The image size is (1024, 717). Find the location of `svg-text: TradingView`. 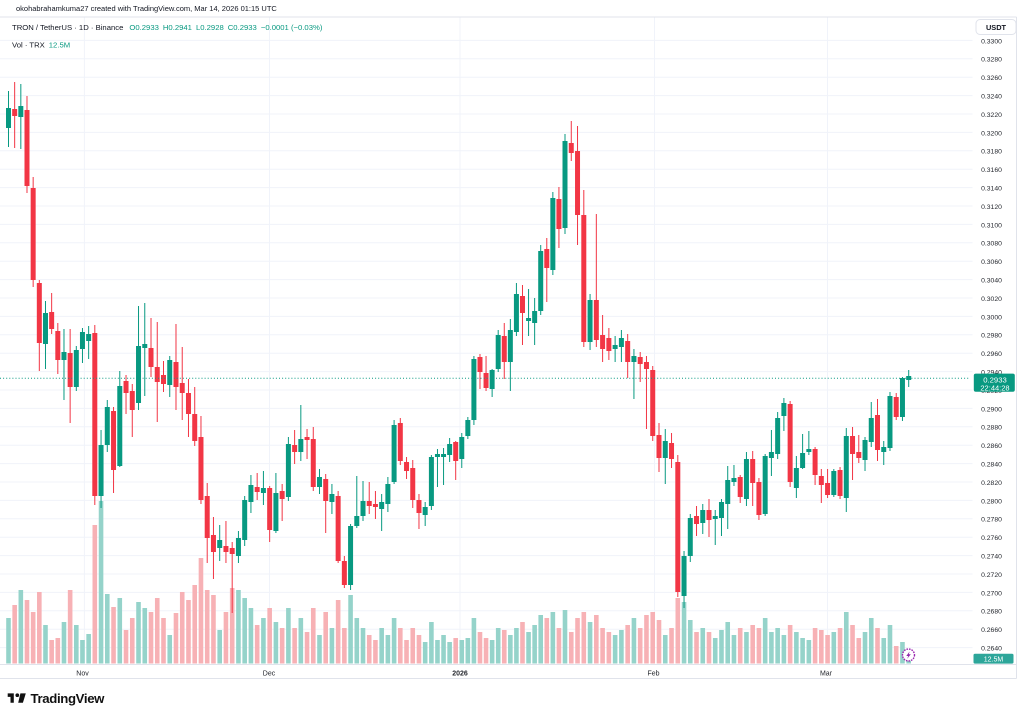

svg-text: TradingView is located at coordinates (68, 698).